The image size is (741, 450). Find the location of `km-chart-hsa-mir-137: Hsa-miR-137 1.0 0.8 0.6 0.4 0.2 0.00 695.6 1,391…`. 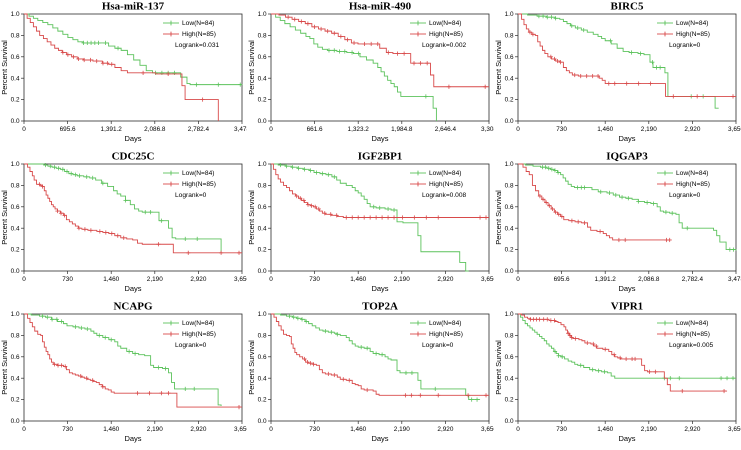

km-chart-hsa-mir-137: Hsa-miR-137 1.0 0.8 0.6 0.4 0.2 0.00 695.6 1,391… is located at coordinates (123, 72).